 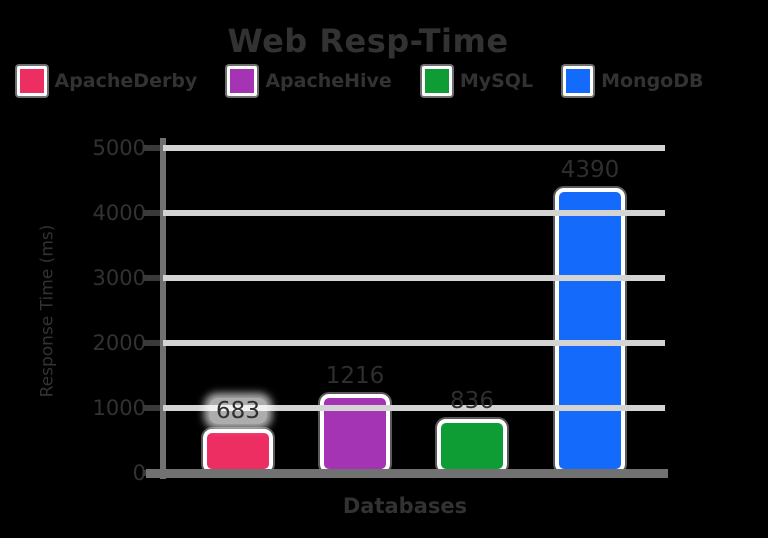 I want to click on y-axis-title: Response Time (ms), so click(x=47, y=310).